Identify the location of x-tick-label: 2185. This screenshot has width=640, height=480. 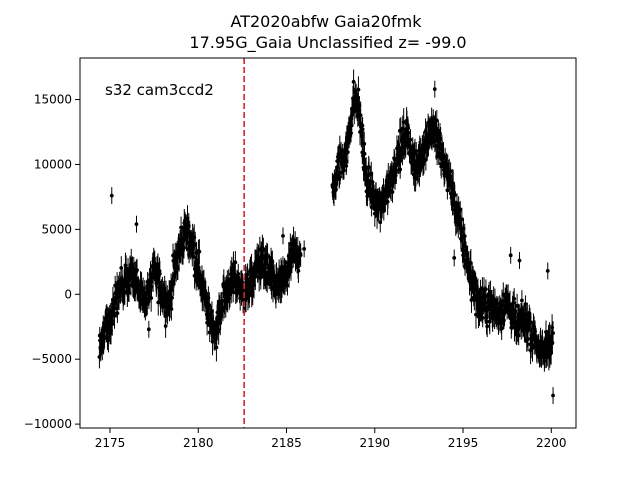
(286, 443).